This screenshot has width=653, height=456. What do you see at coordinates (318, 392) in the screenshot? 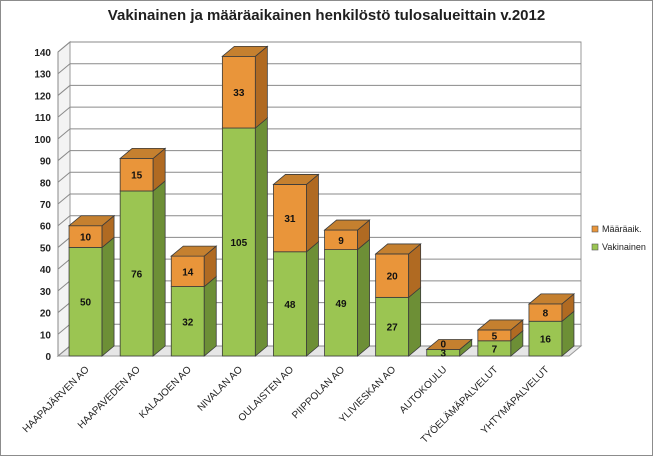
I see `category-label: PIIPPOLAN AO` at bounding box center [318, 392].